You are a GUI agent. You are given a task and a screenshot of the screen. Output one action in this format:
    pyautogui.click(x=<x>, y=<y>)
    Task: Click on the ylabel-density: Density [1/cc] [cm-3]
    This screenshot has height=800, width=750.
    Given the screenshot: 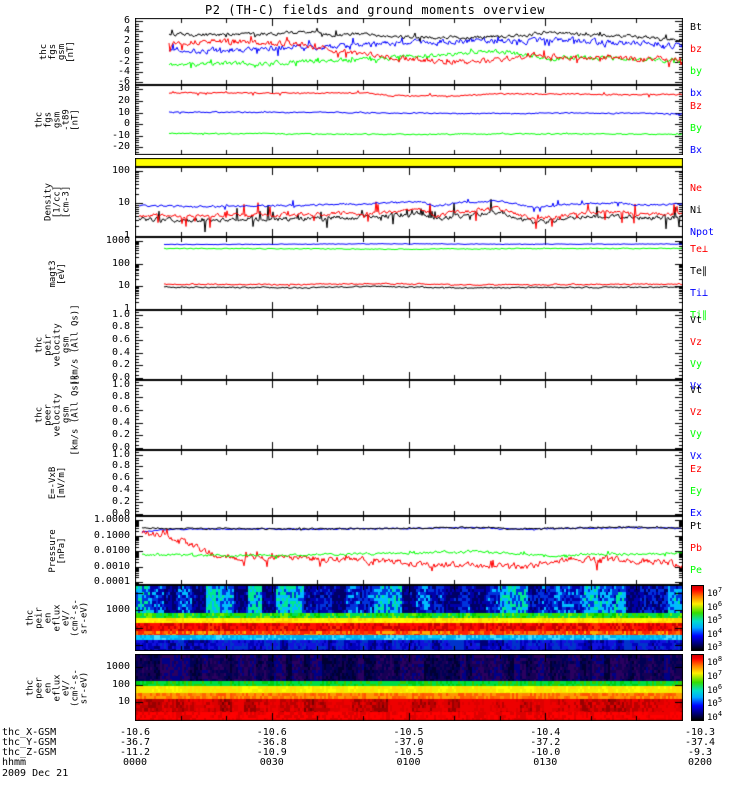 What is the action you would take?
    pyautogui.click(x=58, y=202)
    